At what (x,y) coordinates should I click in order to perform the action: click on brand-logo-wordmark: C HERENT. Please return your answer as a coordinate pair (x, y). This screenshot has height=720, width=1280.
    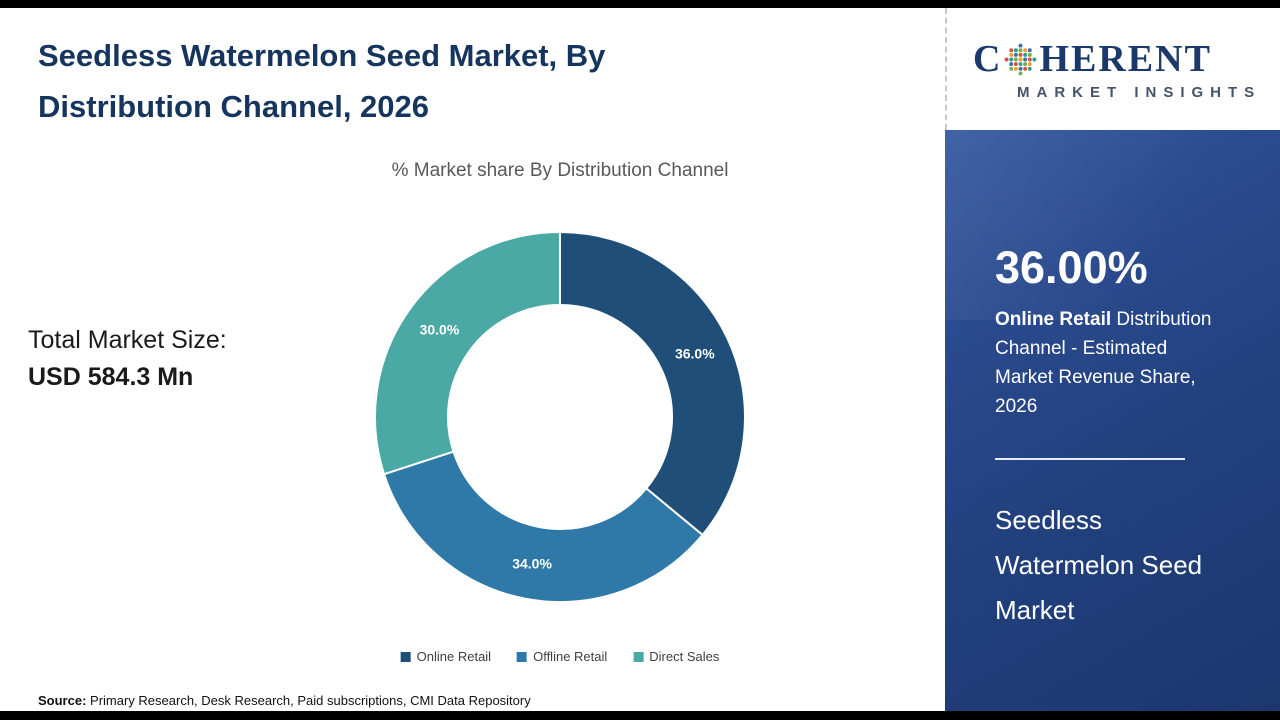
    Looking at the image, I should click on (1126, 59).